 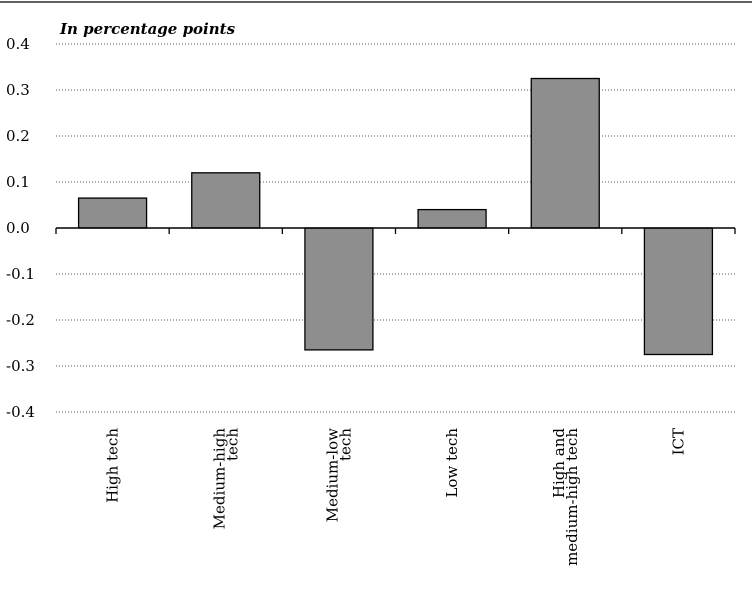 What do you see at coordinates (18, 90) in the screenshot?
I see `y-tick-label: 0.3` at bounding box center [18, 90].